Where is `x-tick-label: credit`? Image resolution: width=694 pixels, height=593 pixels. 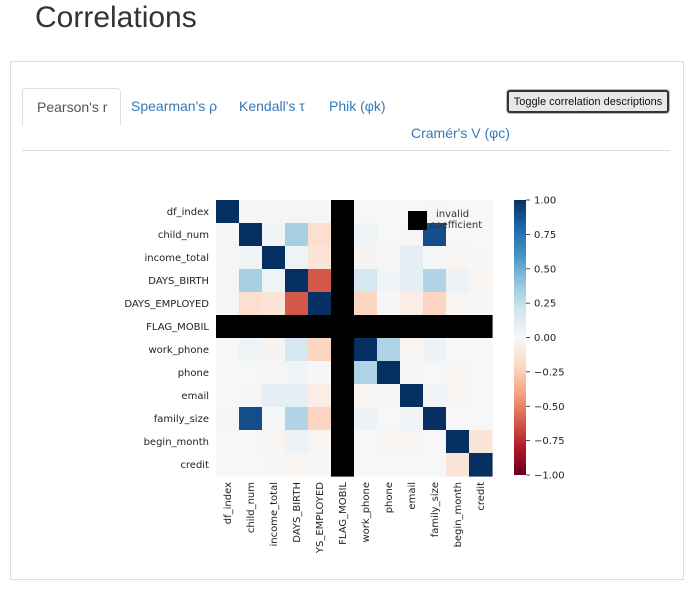
x-tick-label: credit is located at coordinates (481, 496).